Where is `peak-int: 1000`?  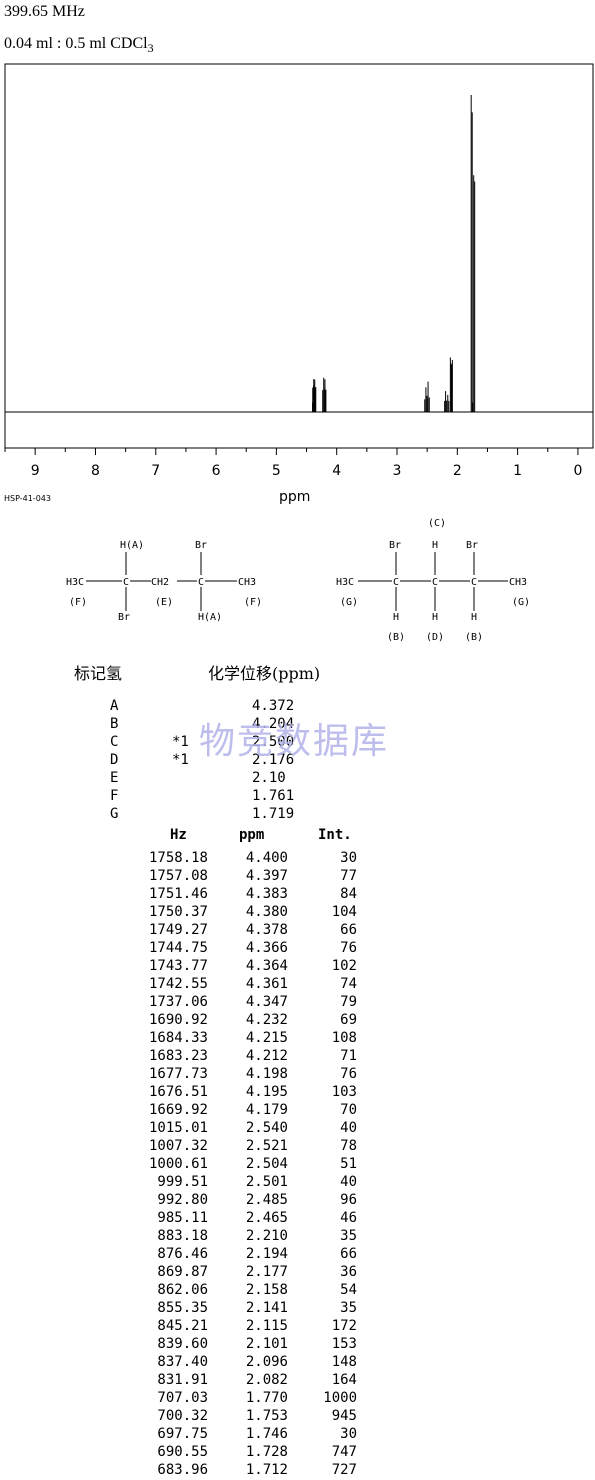
peak-int: 1000 is located at coordinates (340, 1398).